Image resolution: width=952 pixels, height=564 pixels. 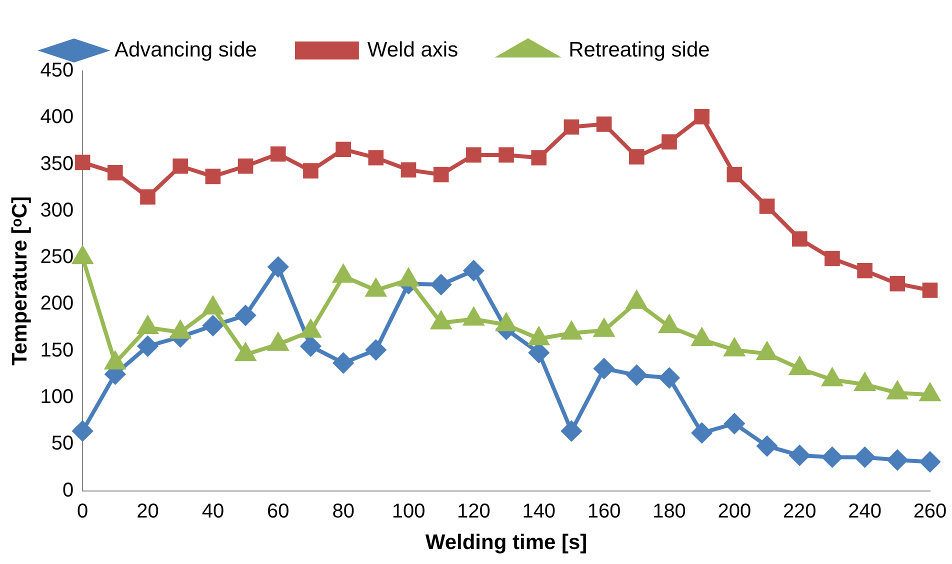 What do you see at coordinates (57, 163) in the screenshot?
I see `y-tick-label: 350` at bounding box center [57, 163].